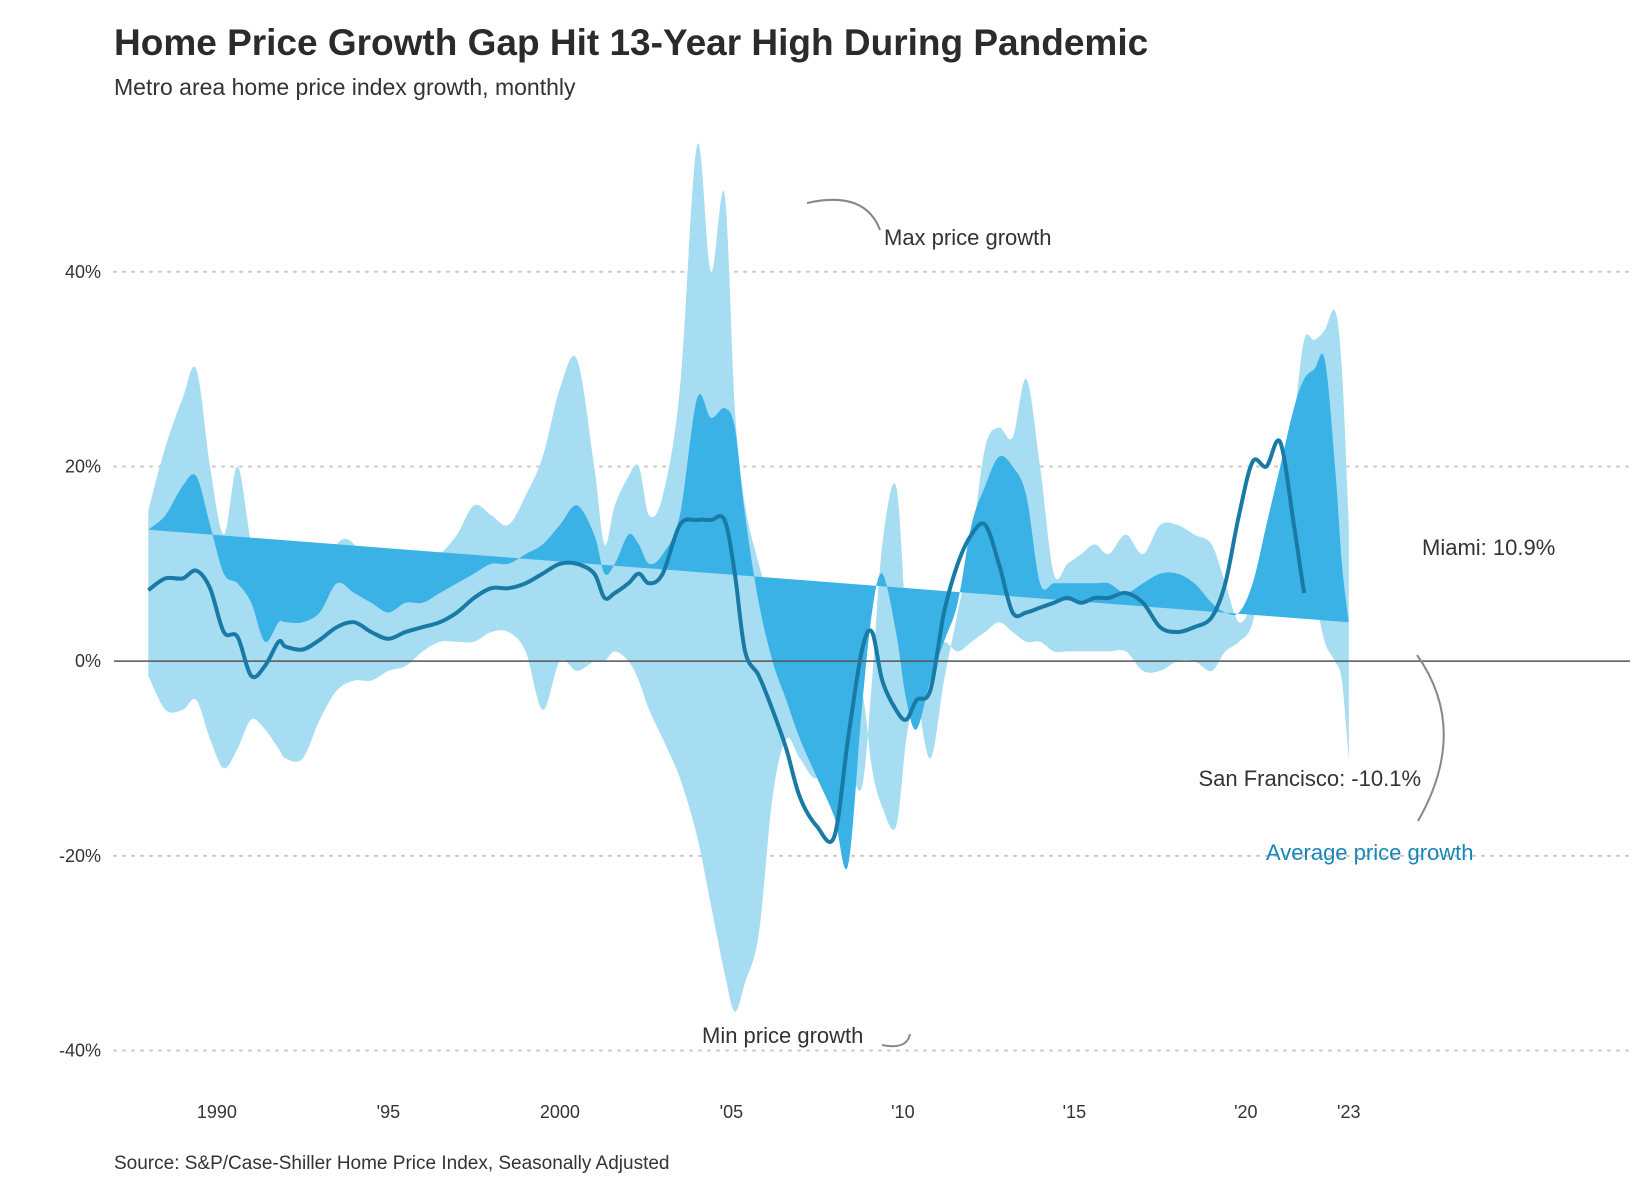  I want to click on x-tick-label: '23, so click(1348, 1112).